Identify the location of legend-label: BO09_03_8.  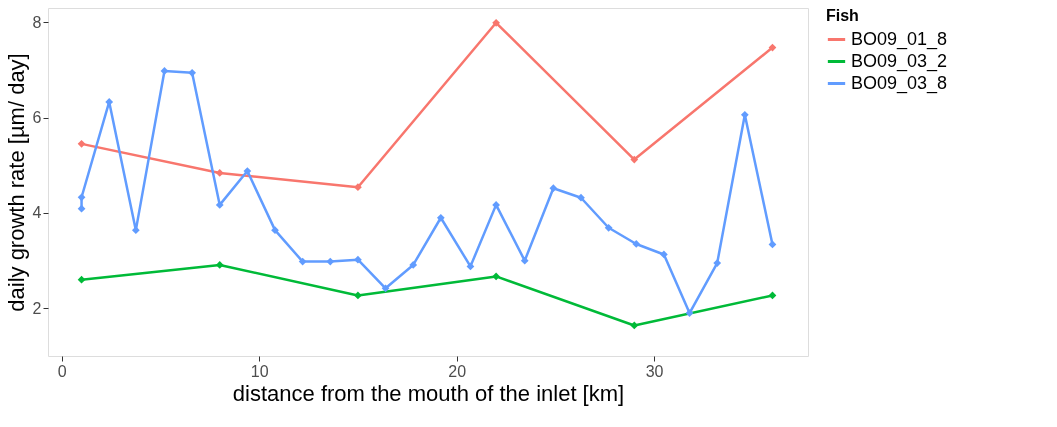
(899, 83).